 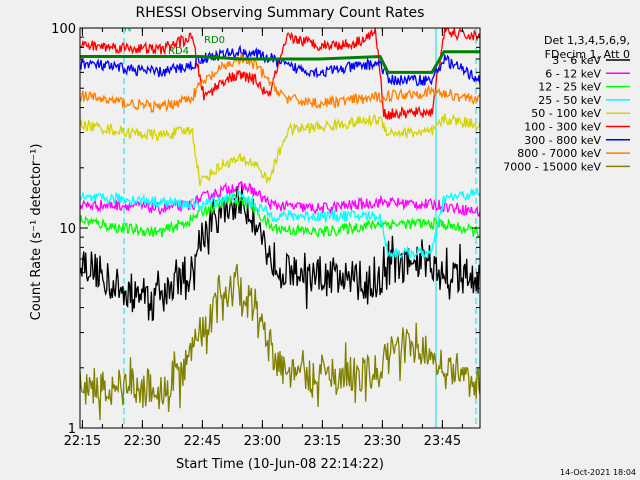 What do you see at coordinates (576, 60) in the screenshot?
I see `legend-label-0: 3 - 6 keV` at bounding box center [576, 60].